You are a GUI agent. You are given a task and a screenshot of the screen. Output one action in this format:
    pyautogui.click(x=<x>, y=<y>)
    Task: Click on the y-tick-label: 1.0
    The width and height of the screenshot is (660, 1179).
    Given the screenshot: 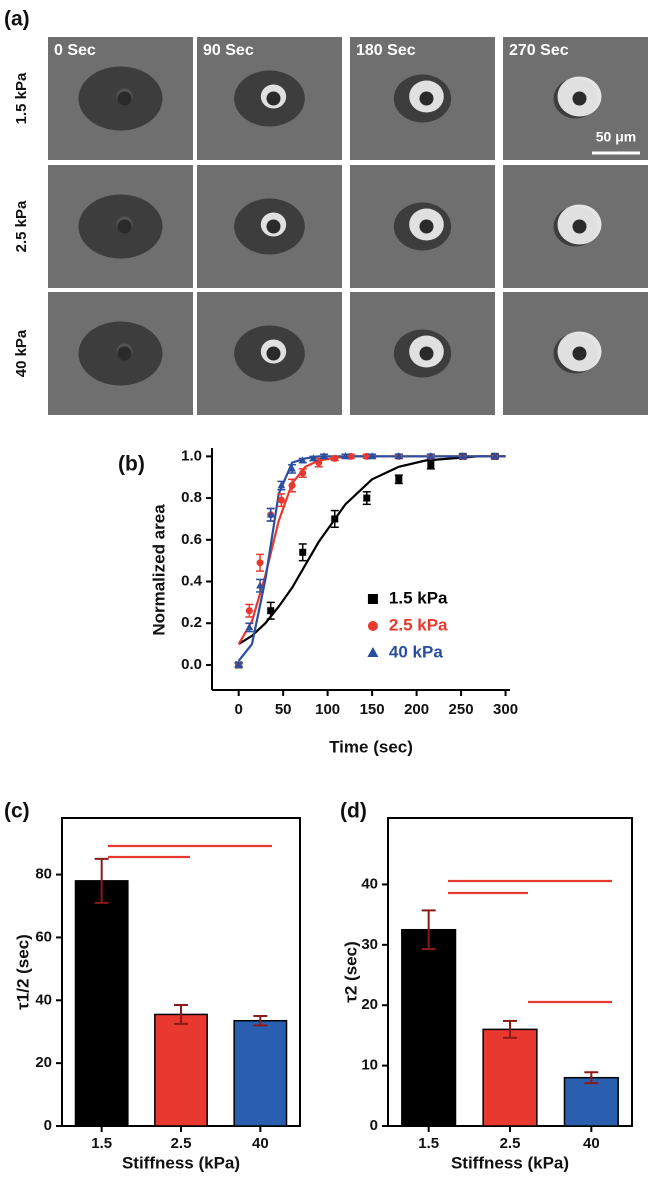 What is the action you would take?
    pyautogui.click(x=191, y=455)
    